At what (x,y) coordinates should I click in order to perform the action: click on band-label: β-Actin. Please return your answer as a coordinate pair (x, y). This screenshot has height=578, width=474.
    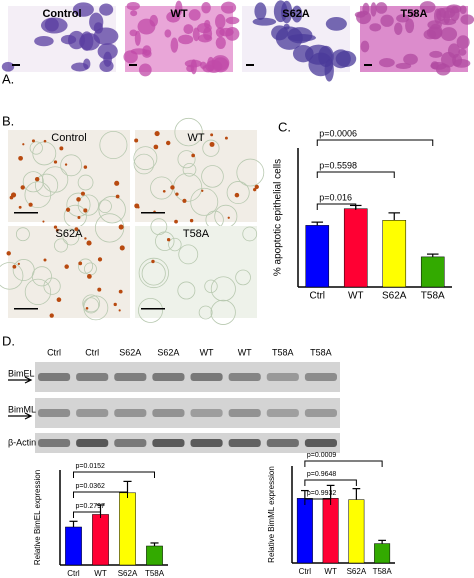
    Looking at the image, I should click on (22, 442).